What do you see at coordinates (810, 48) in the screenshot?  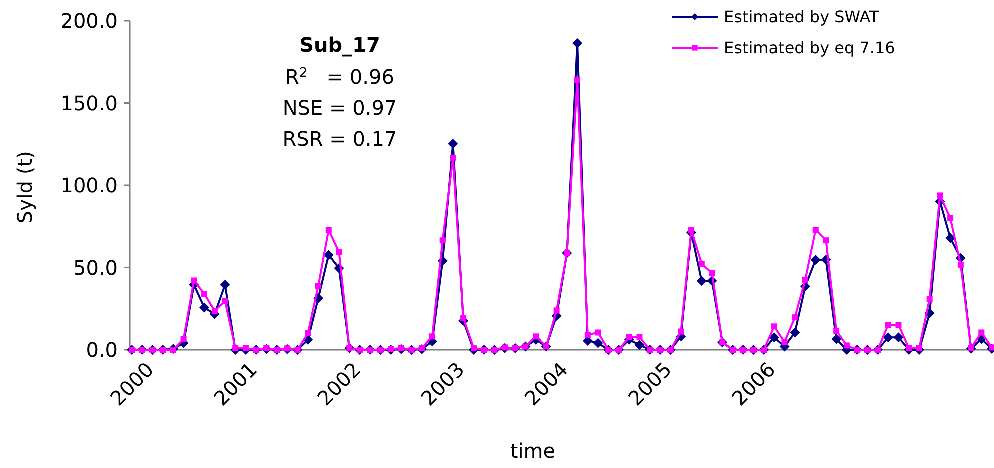 I see `legend-label: Estimated by eq 7.16` at bounding box center [810, 48].